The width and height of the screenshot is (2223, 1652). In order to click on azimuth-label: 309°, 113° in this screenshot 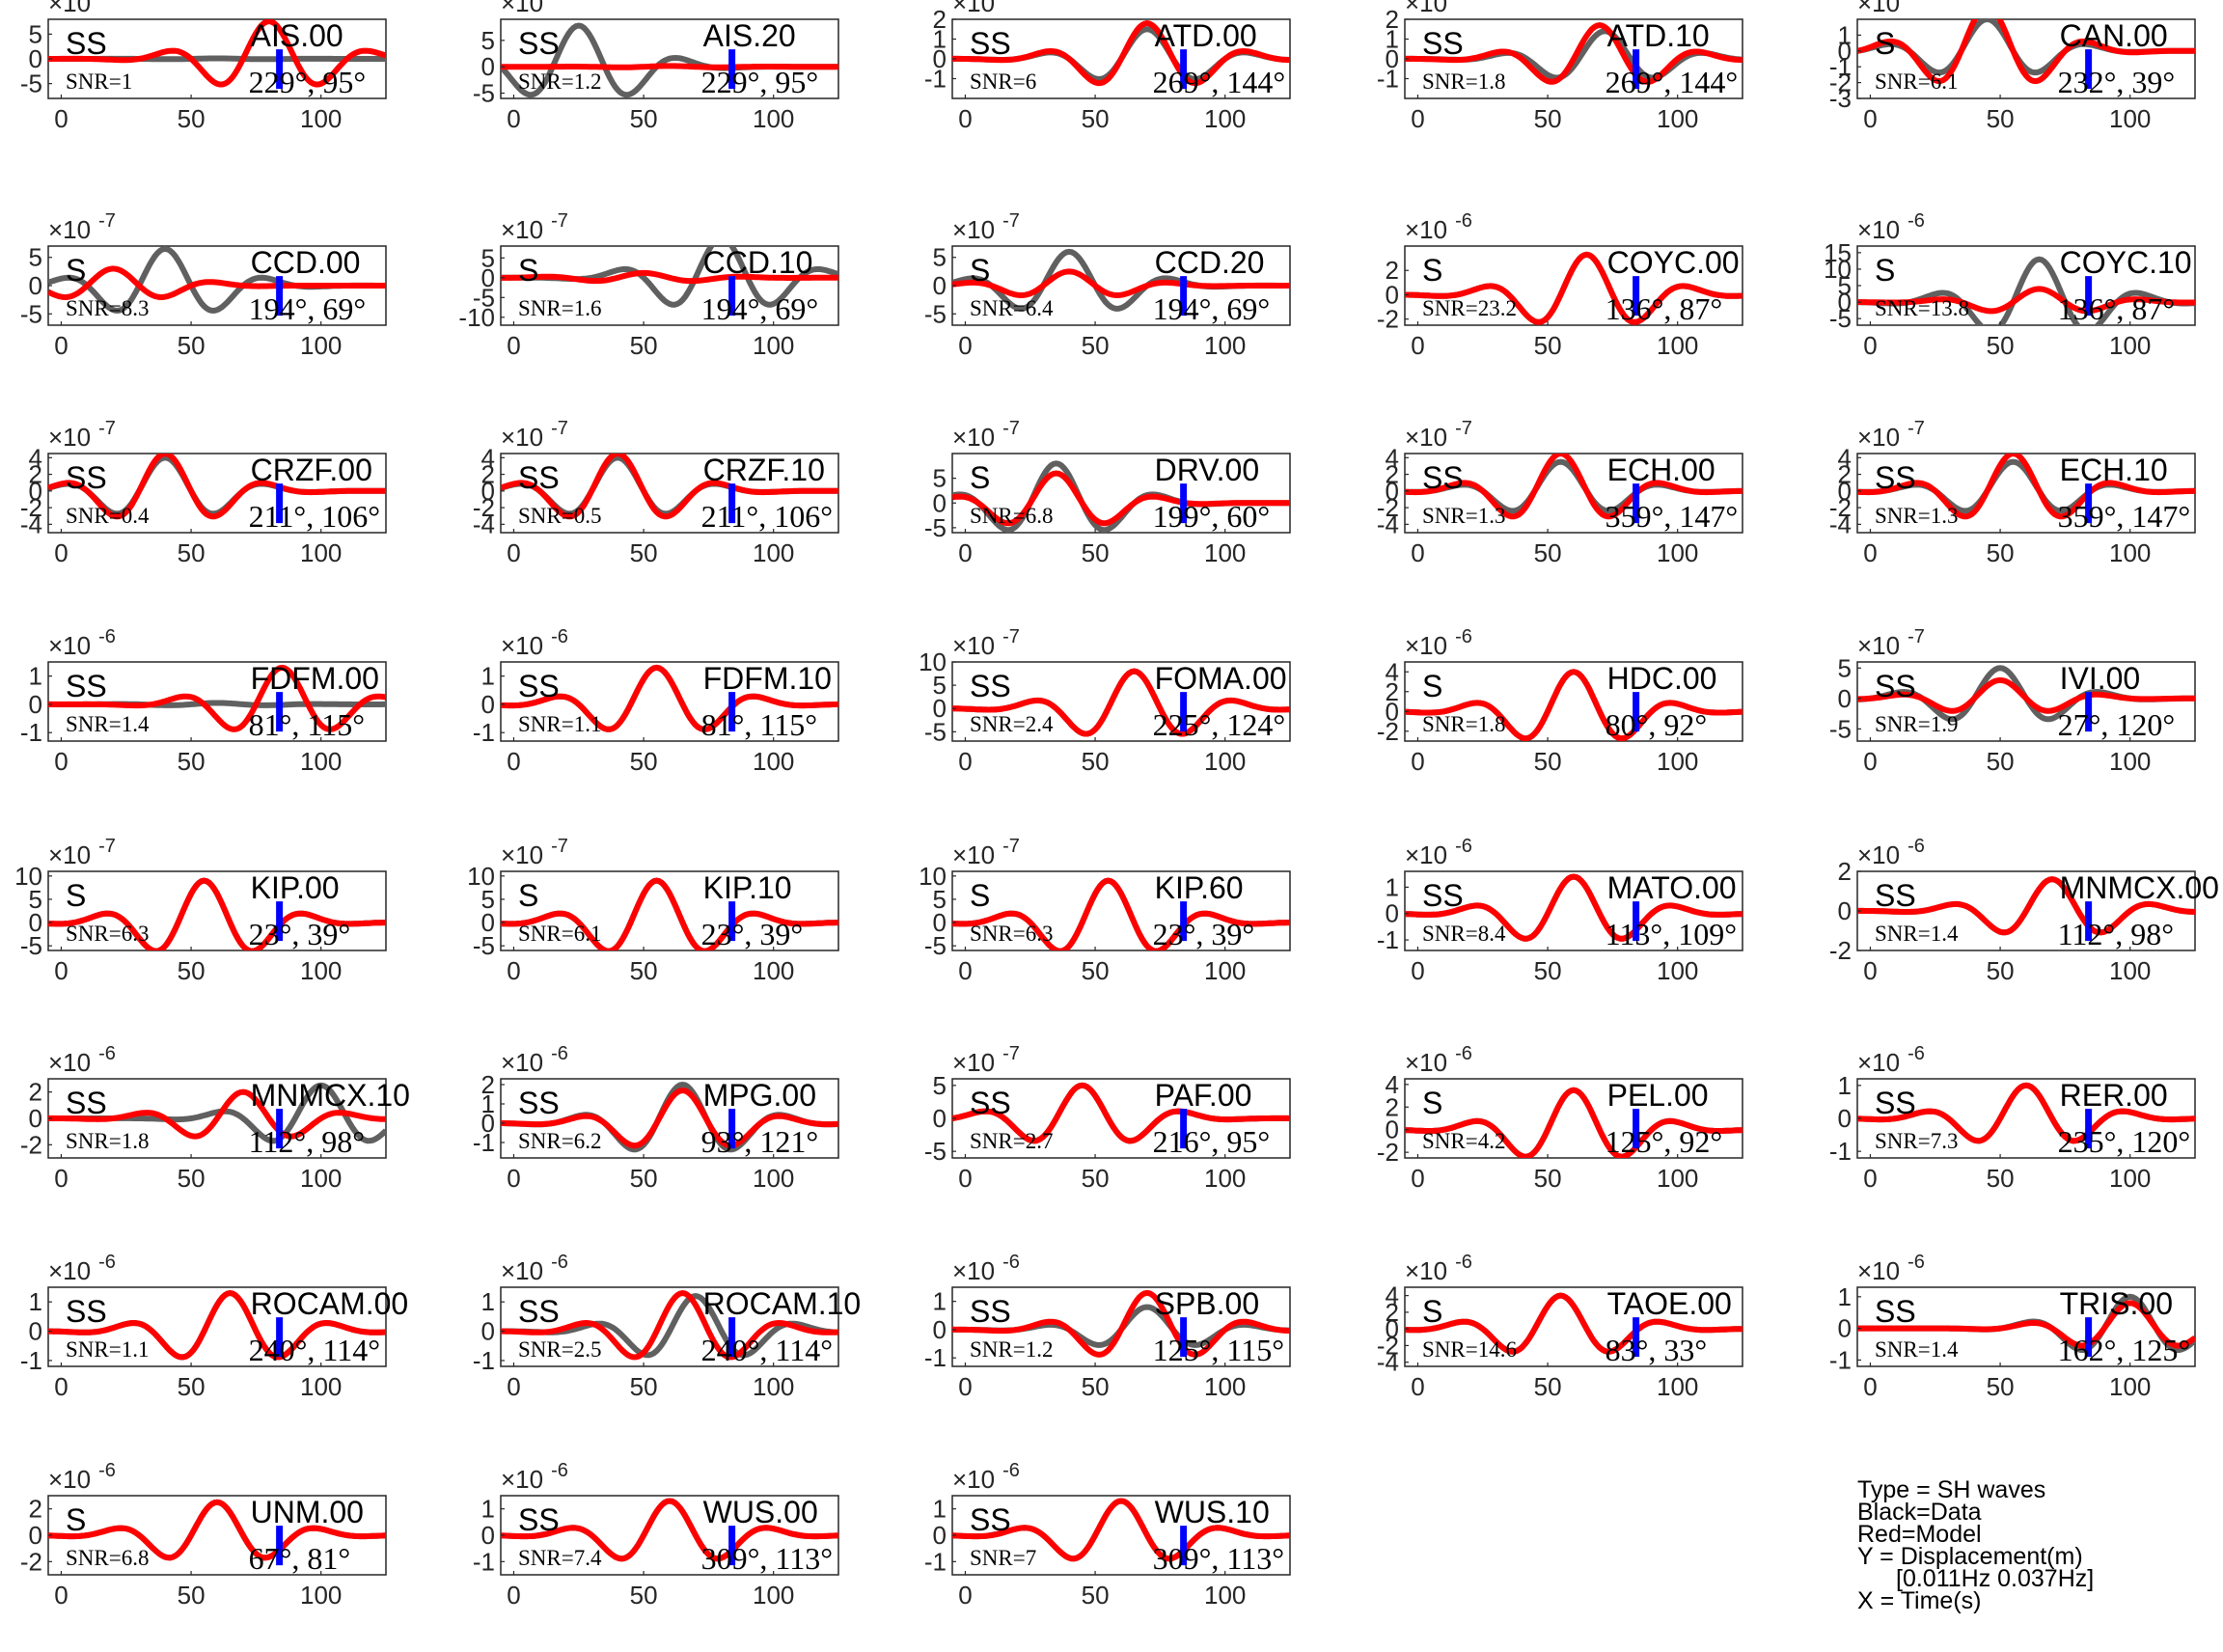, I will do `click(767, 1558)`.